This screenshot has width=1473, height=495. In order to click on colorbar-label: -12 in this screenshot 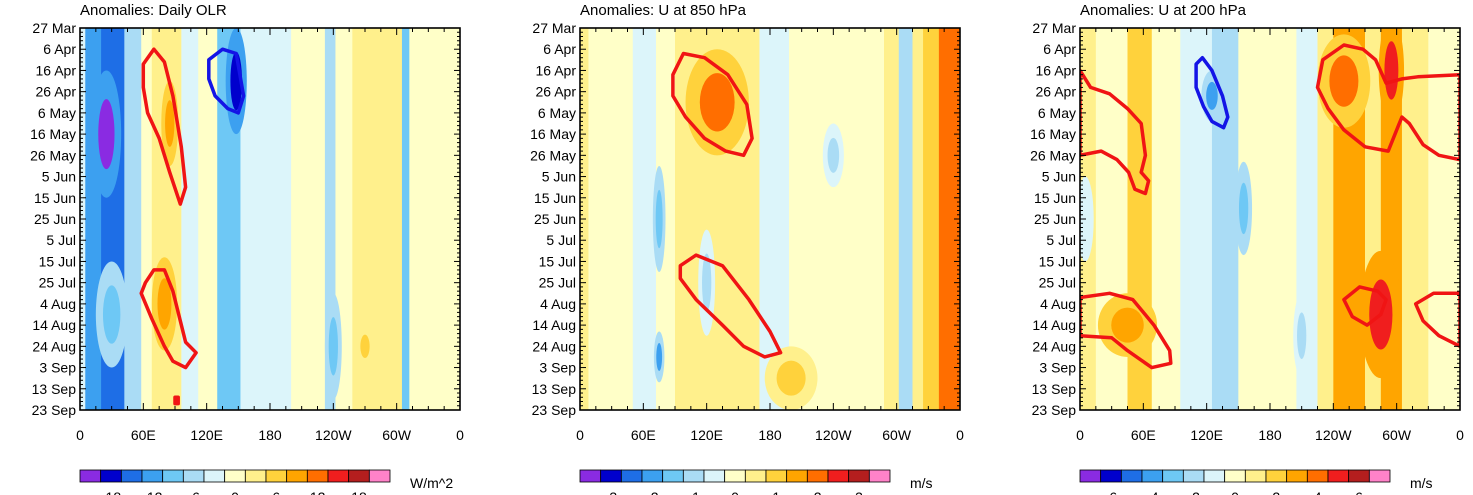, I will do `click(152, 492)`.